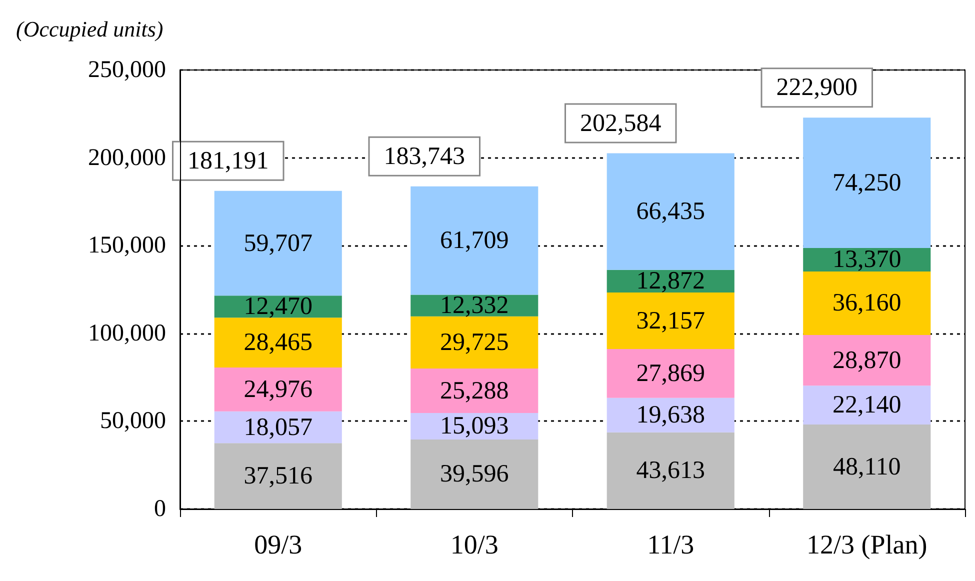 This screenshot has width=975, height=581. Describe the element at coordinates (424, 156) in the screenshot. I see `total-label: 183,743` at that location.